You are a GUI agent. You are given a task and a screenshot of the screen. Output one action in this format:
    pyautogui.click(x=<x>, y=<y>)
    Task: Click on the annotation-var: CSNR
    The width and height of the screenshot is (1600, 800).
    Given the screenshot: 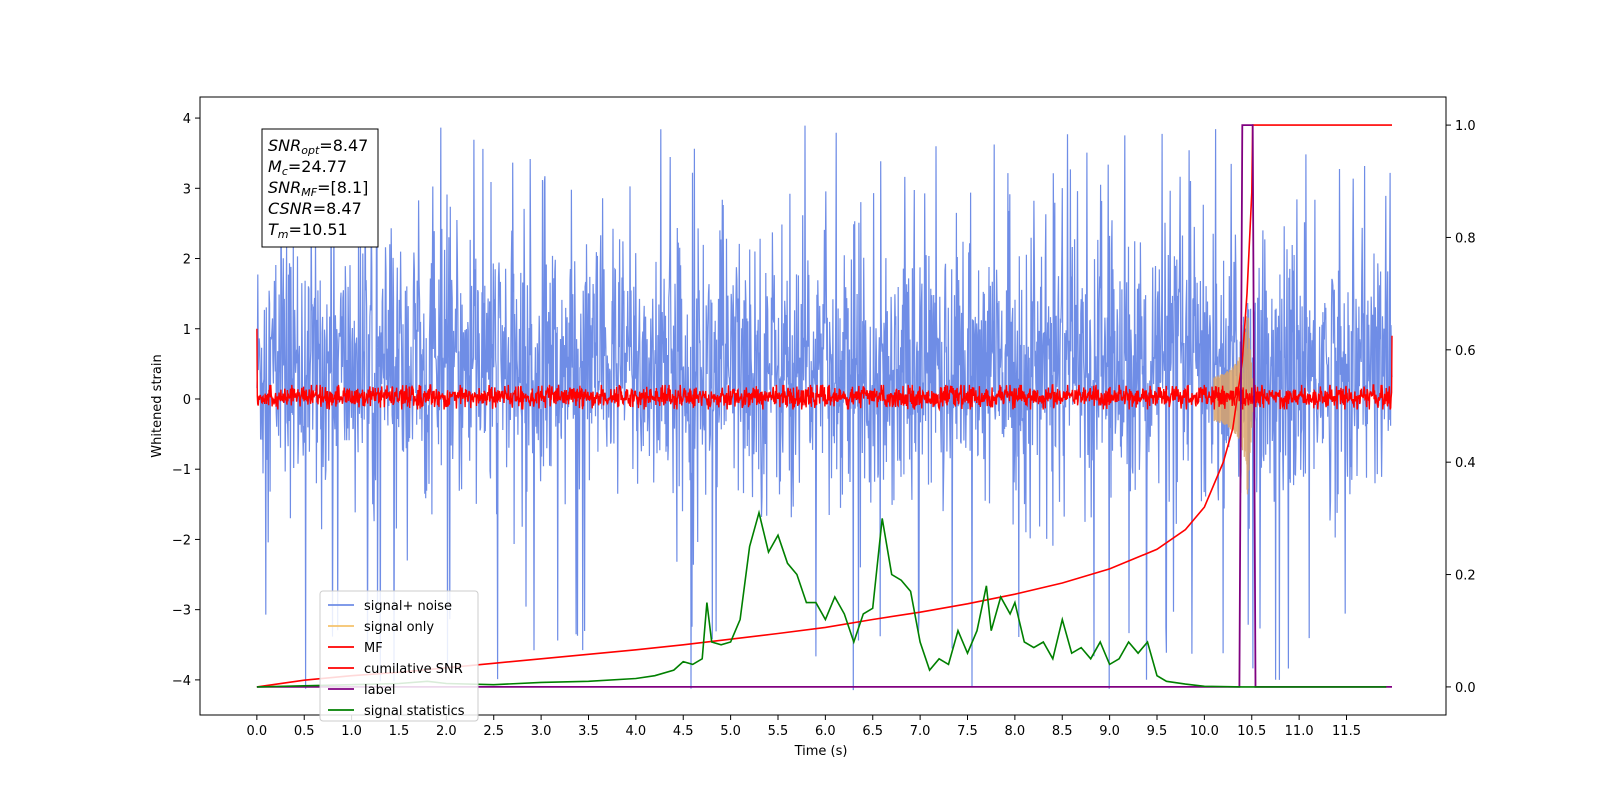 What is the action you would take?
    pyautogui.click(x=290, y=208)
    